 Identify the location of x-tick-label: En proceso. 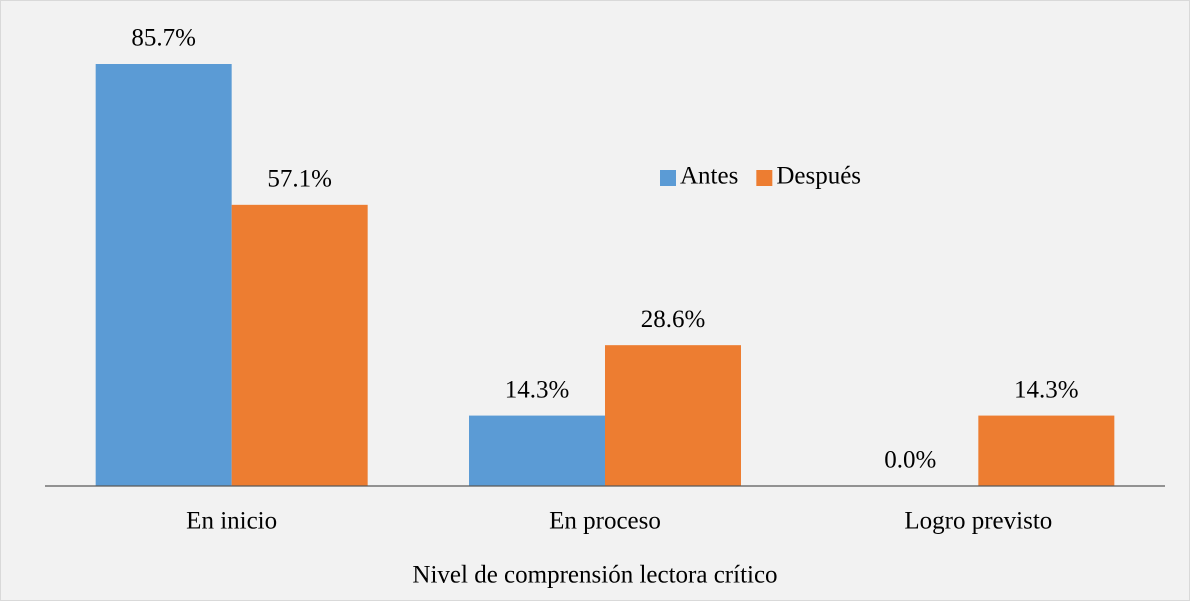
(605, 521).